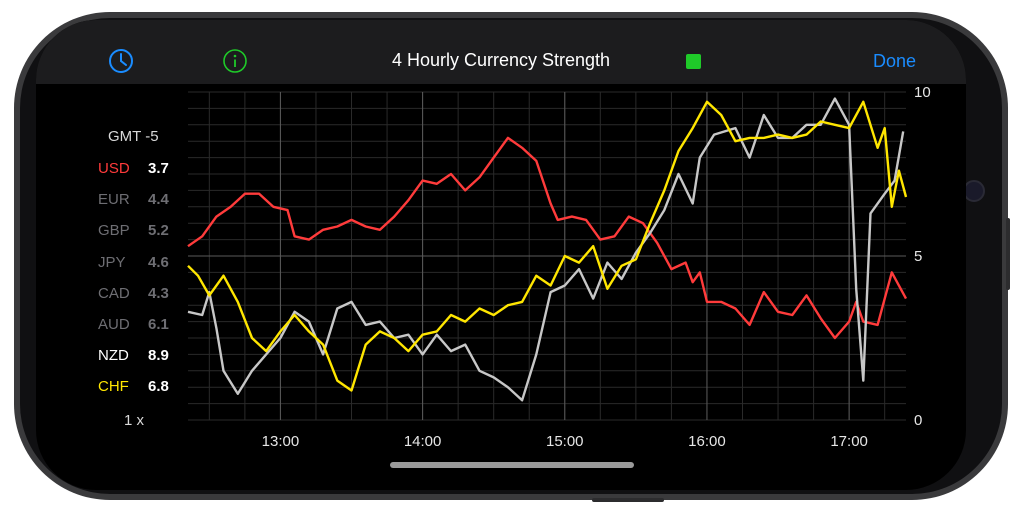  Describe the element at coordinates (849, 441) in the screenshot. I see `x-tick-label: 17:00` at that location.